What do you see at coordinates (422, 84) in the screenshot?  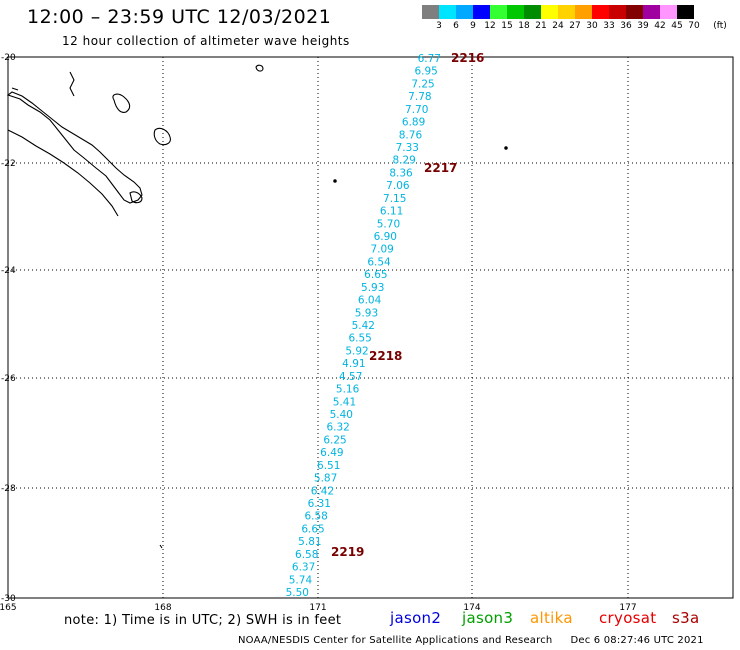 I see `wave-height-label: 7.25` at bounding box center [422, 84].